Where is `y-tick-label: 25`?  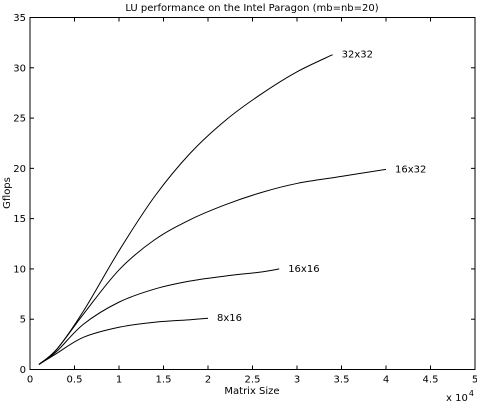 y-tick-label: 25 is located at coordinates (19, 119).